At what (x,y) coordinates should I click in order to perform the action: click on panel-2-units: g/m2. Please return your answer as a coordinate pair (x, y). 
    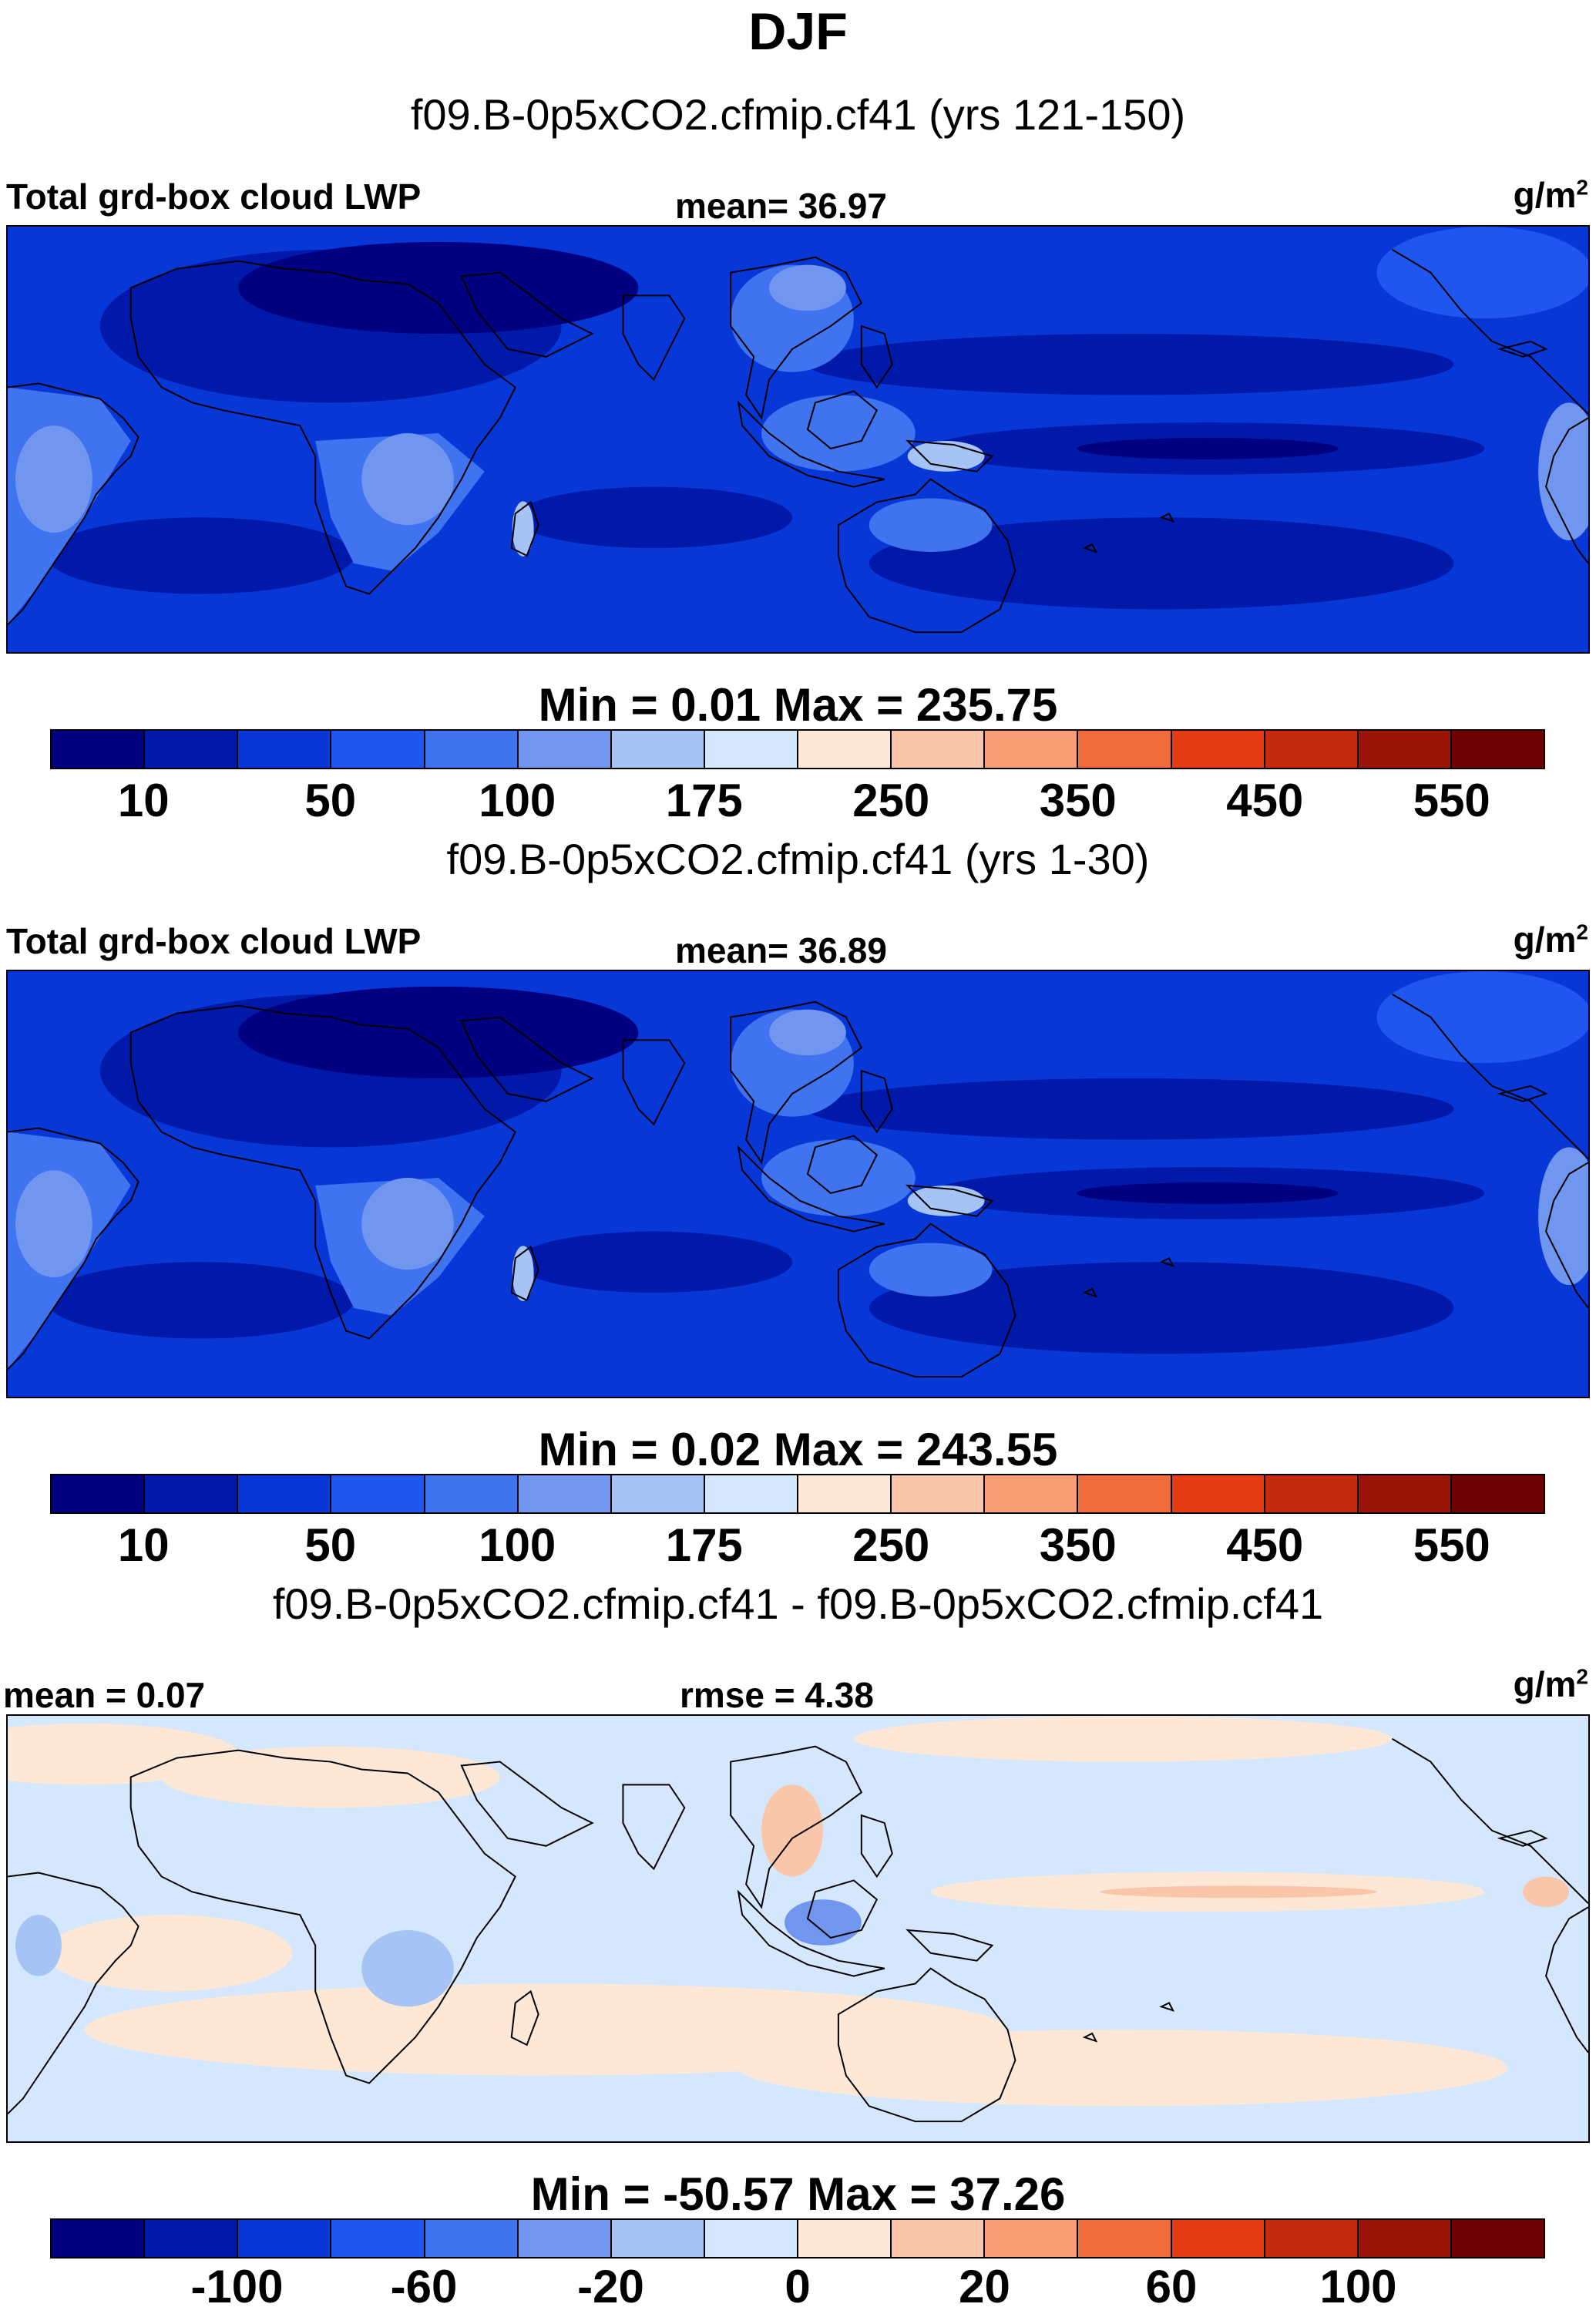
    Looking at the image, I should click on (1551, 940).